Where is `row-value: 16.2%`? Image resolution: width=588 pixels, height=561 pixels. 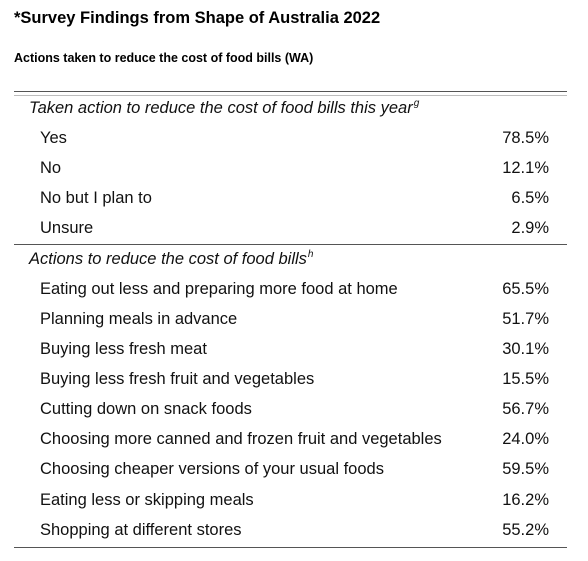
row-value: 16.2% is located at coordinates (525, 500).